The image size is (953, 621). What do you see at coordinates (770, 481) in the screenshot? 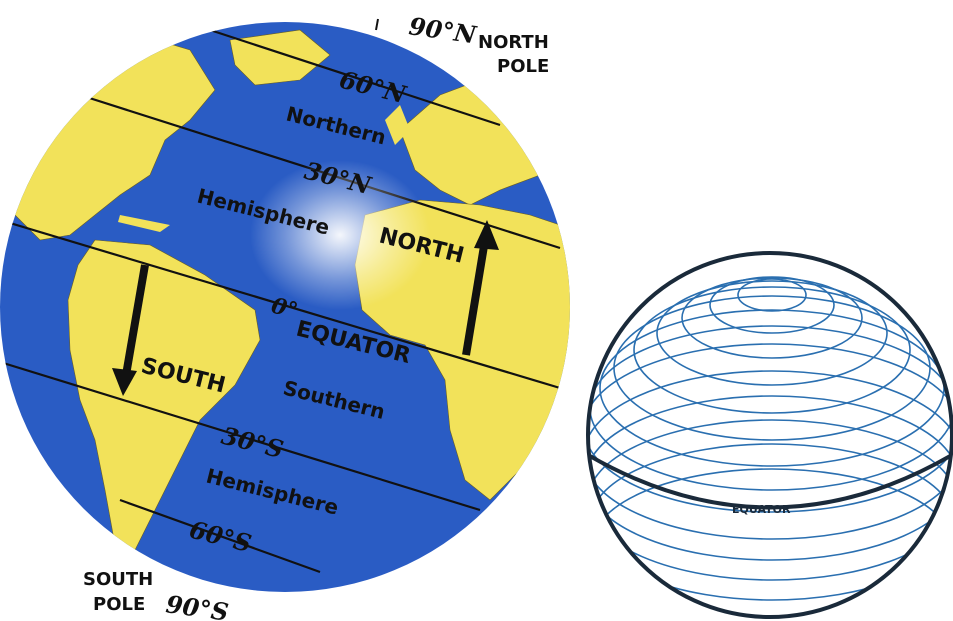
I see `sphere-equator` at bounding box center [770, 481].